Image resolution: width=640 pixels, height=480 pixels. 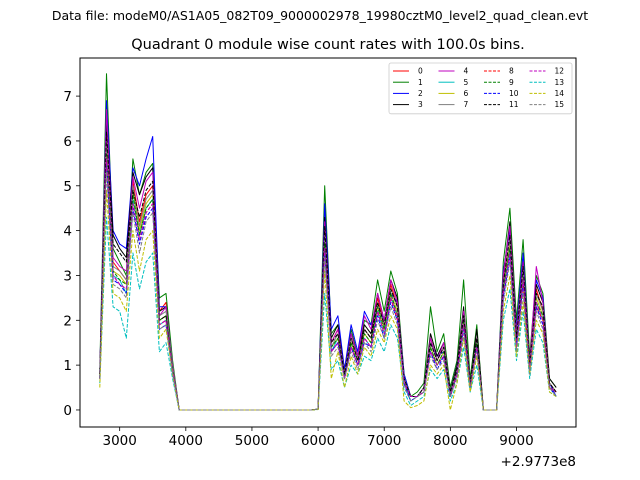 I want to click on y-tick-label: 1, so click(x=67, y=366).